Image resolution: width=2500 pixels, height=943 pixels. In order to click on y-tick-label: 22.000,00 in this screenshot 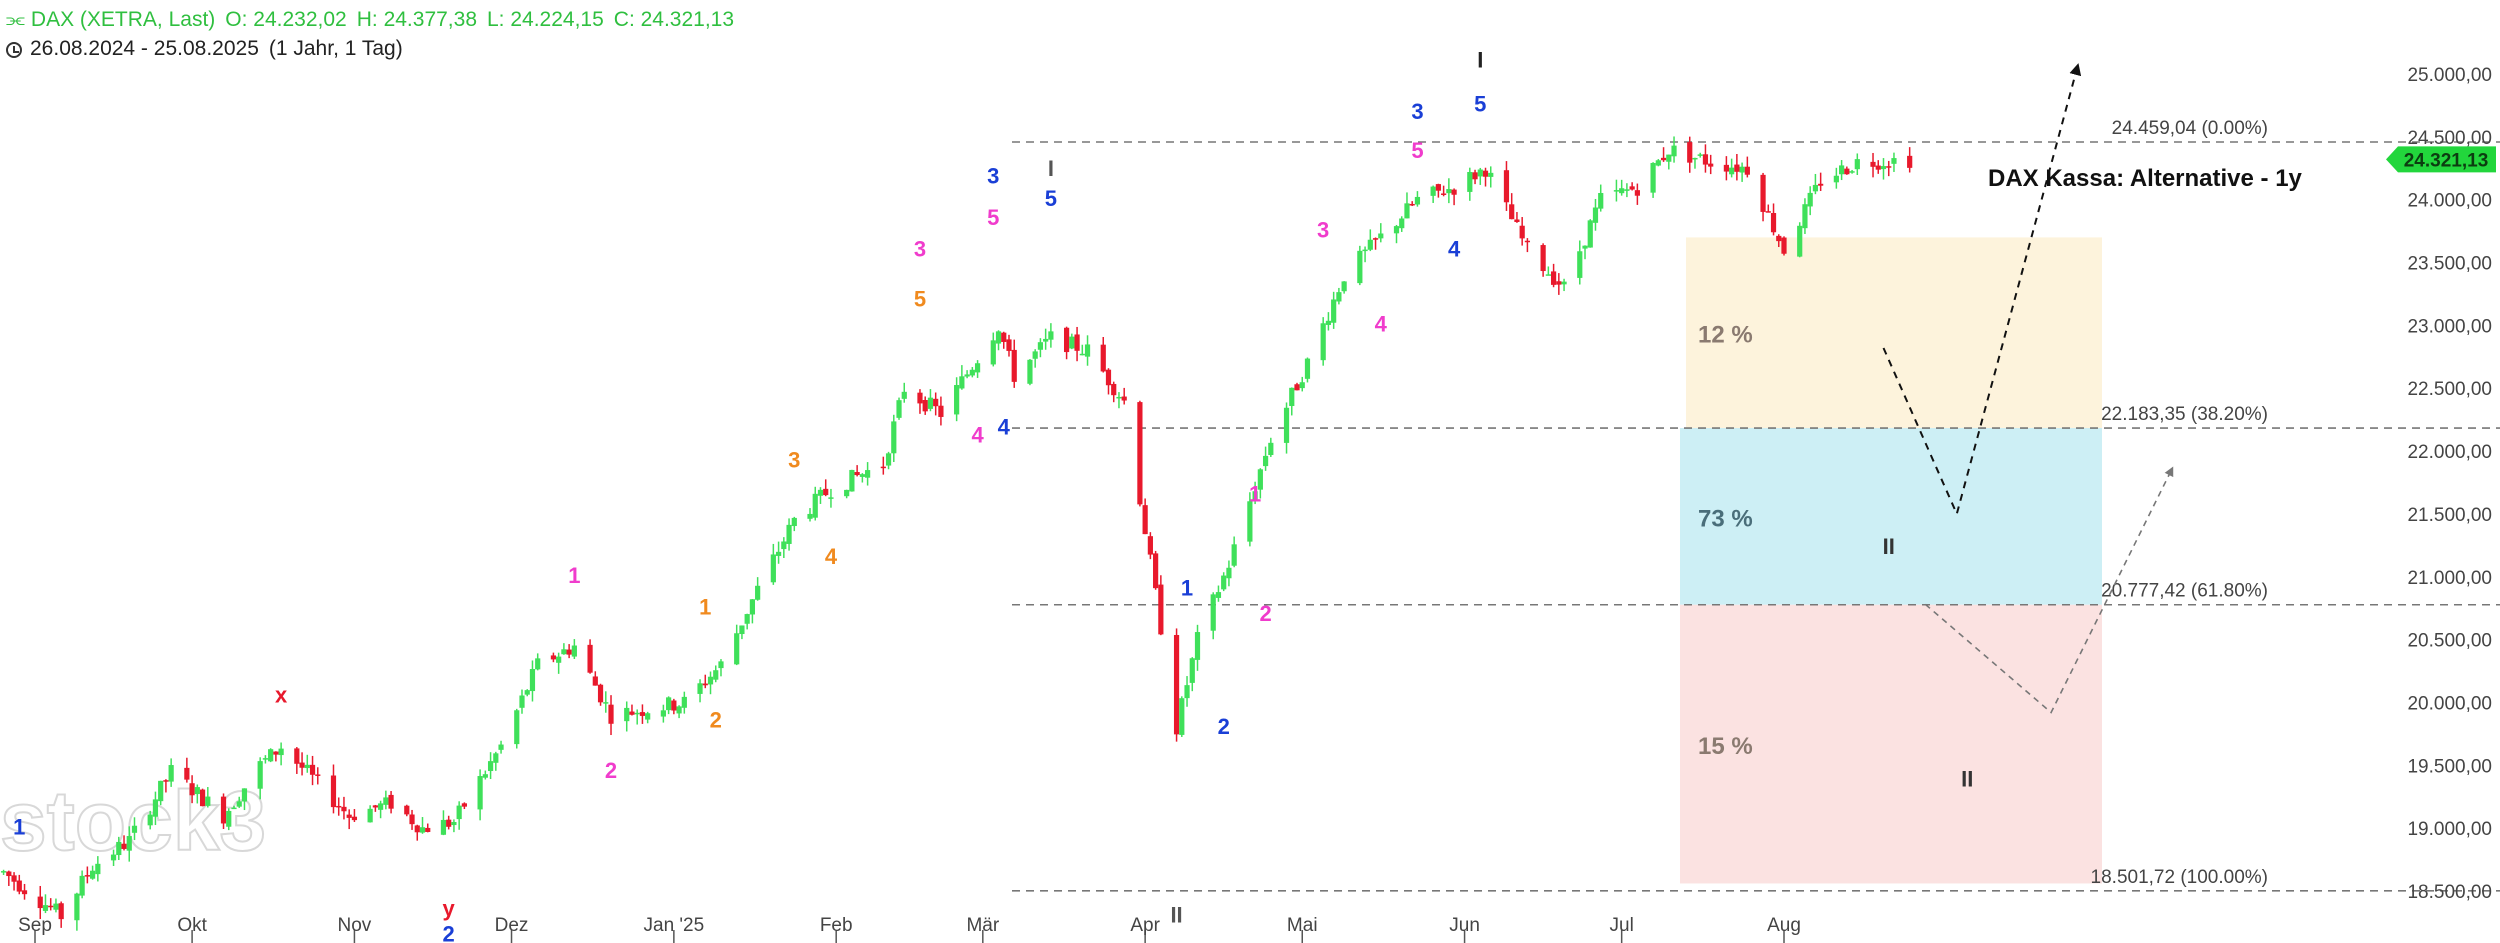, I will do `click(2449, 452)`.